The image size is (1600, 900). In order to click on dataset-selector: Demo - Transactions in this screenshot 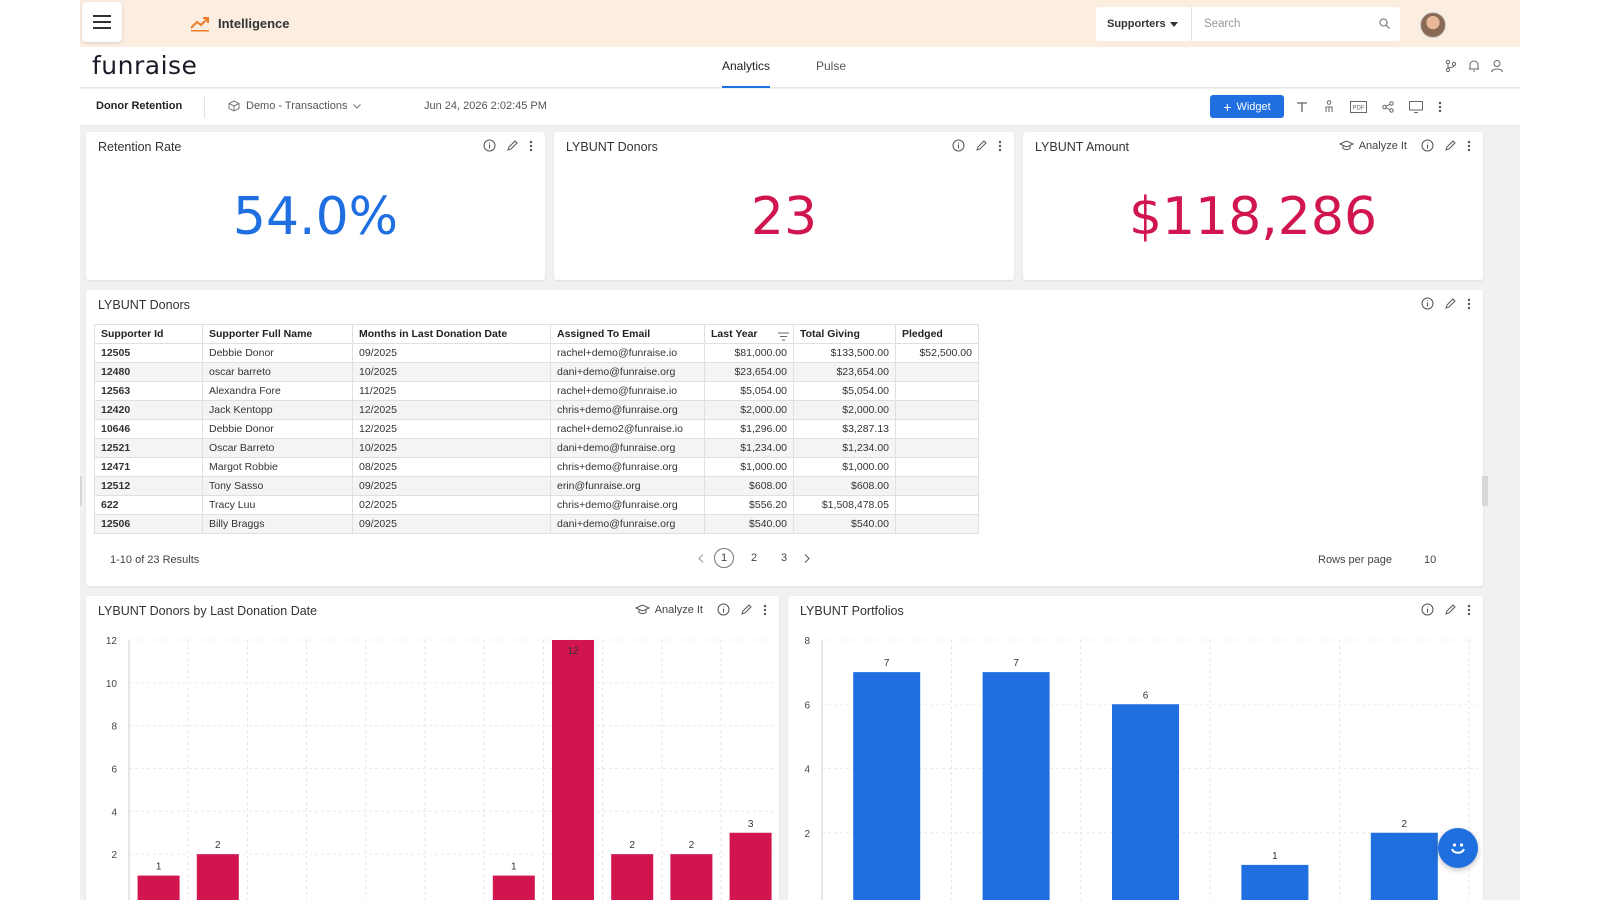, I will do `click(295, 106)`.